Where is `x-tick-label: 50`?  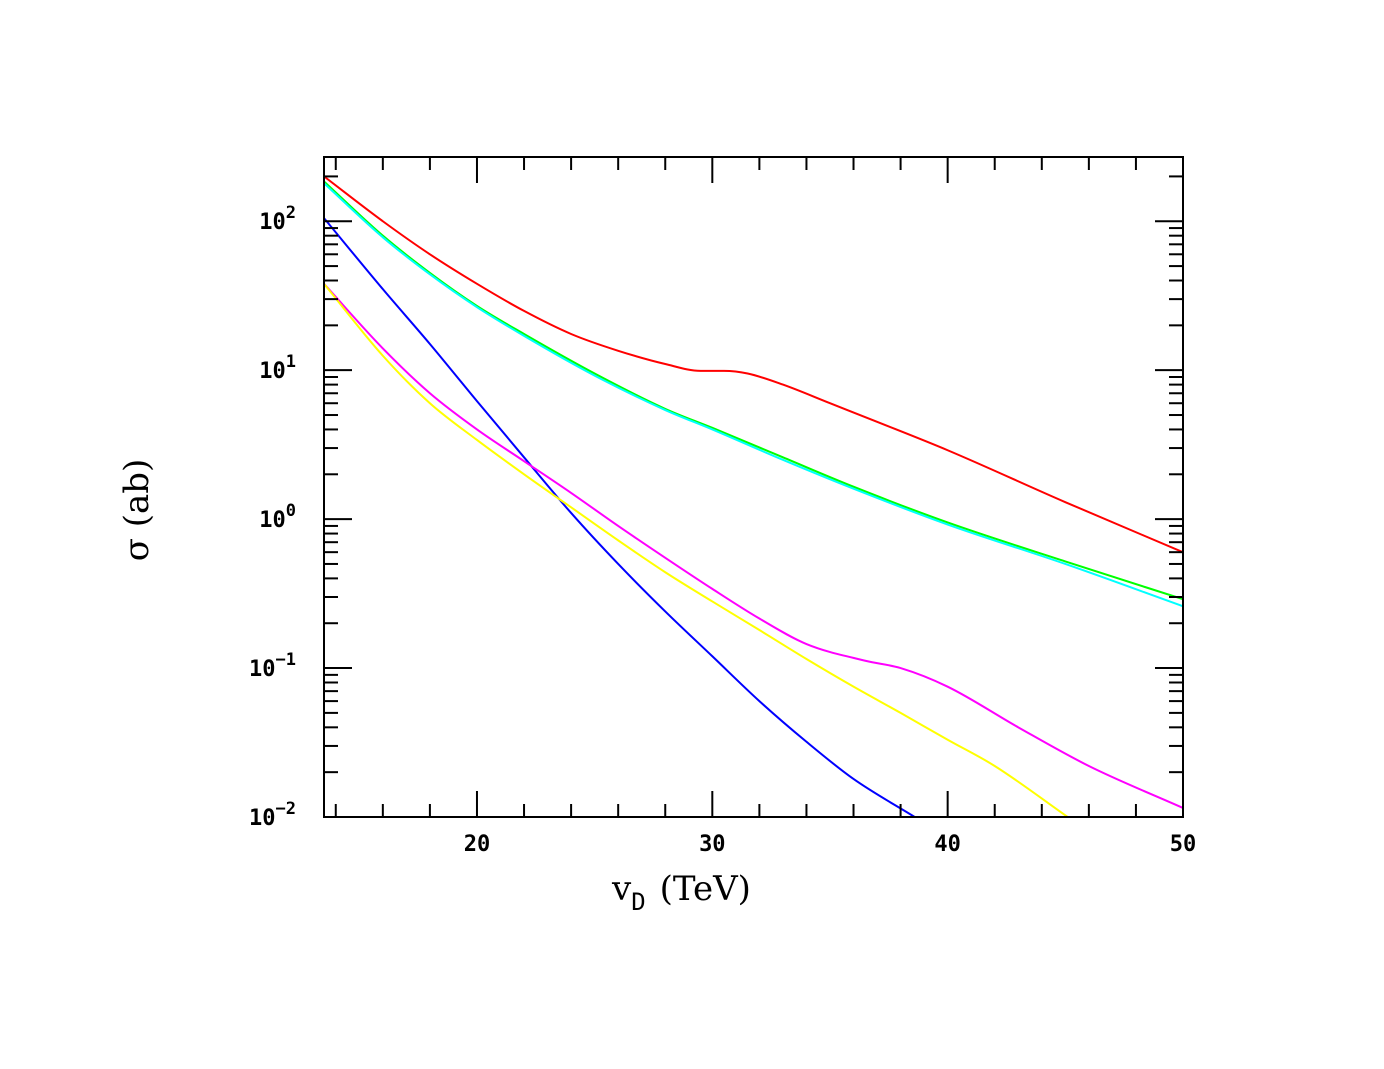 x-tick-label: 50 is located at coordinates (1183, 844).